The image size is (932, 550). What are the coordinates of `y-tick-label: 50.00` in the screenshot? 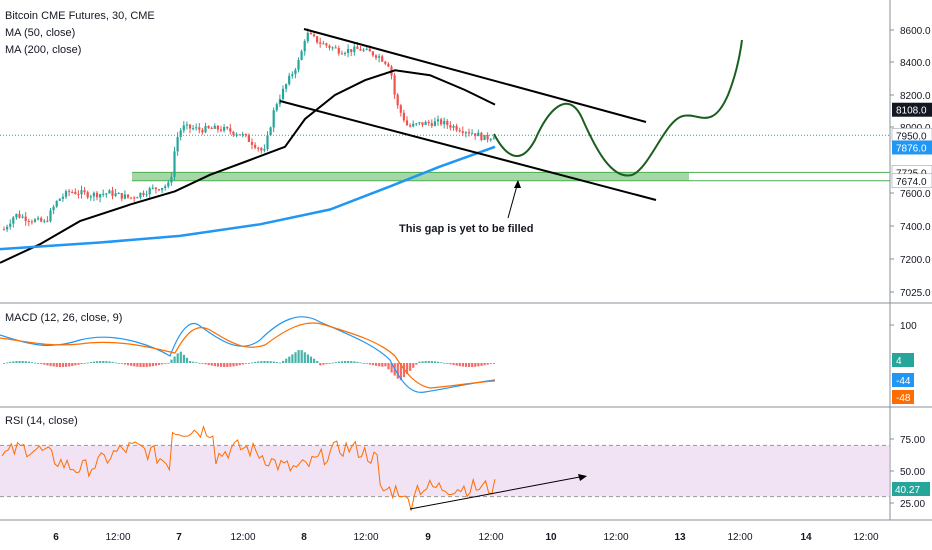 It's located at (912, 472).